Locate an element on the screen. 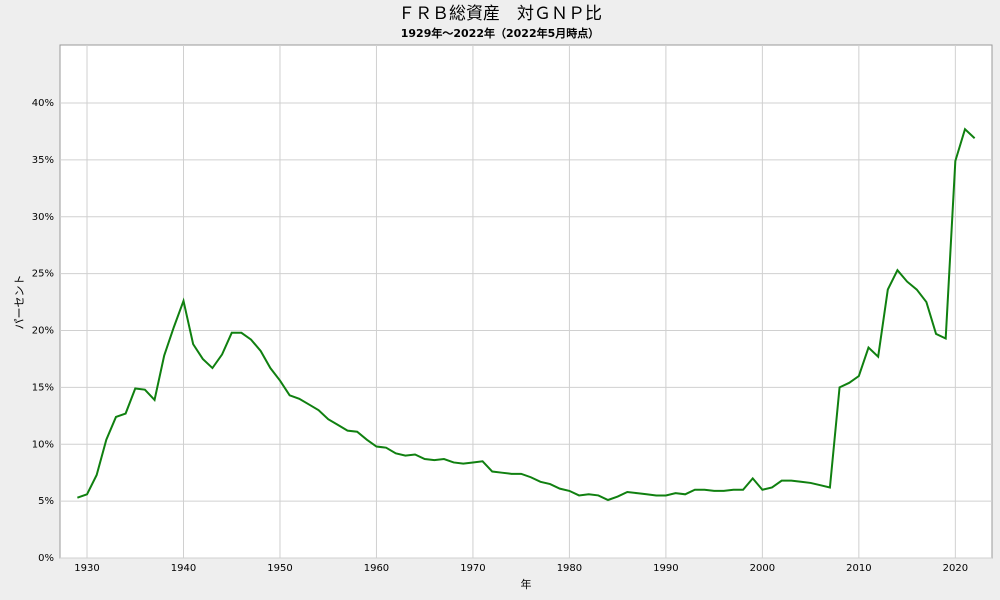 The width and height of the screenshot is (1000, 600). x-tick-label: 1990 is located at coordinates (665, 568).